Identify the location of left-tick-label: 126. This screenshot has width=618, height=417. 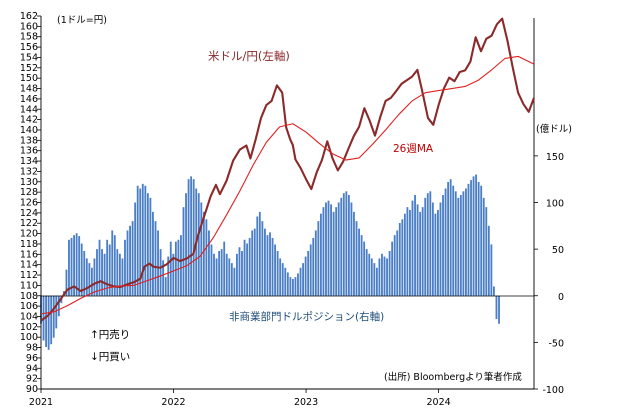
(29, 203).